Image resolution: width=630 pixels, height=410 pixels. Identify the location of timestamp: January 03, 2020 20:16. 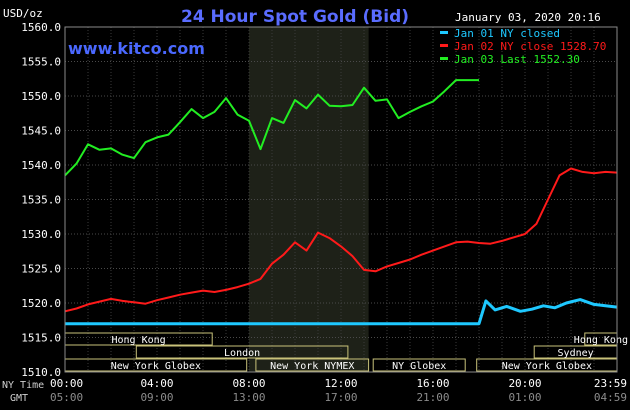
(528, 17).